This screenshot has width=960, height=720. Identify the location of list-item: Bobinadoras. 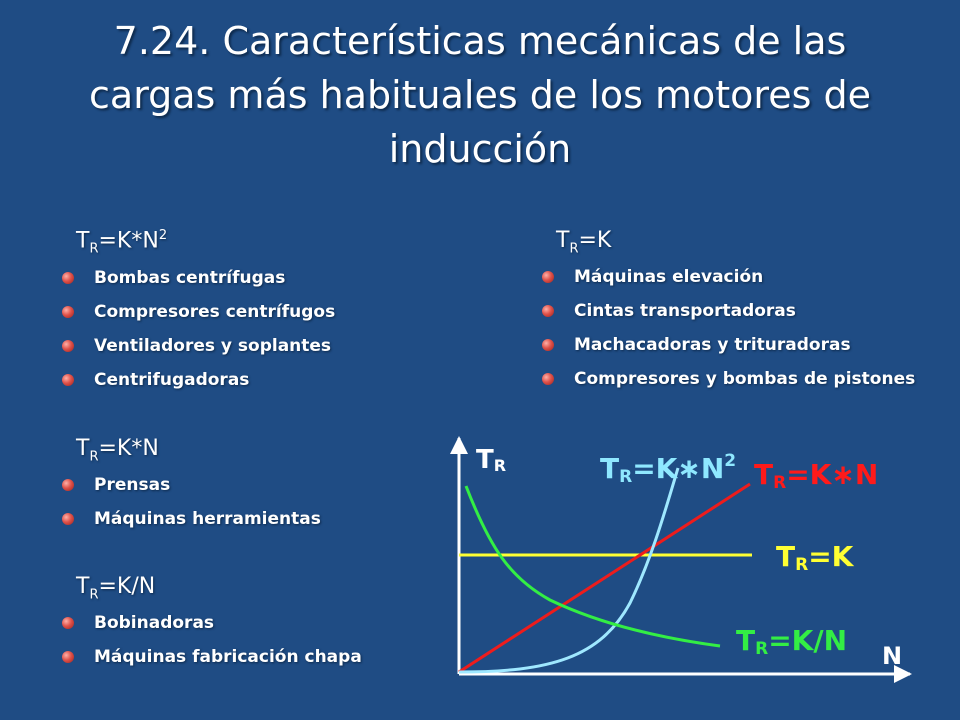
(210, 629).